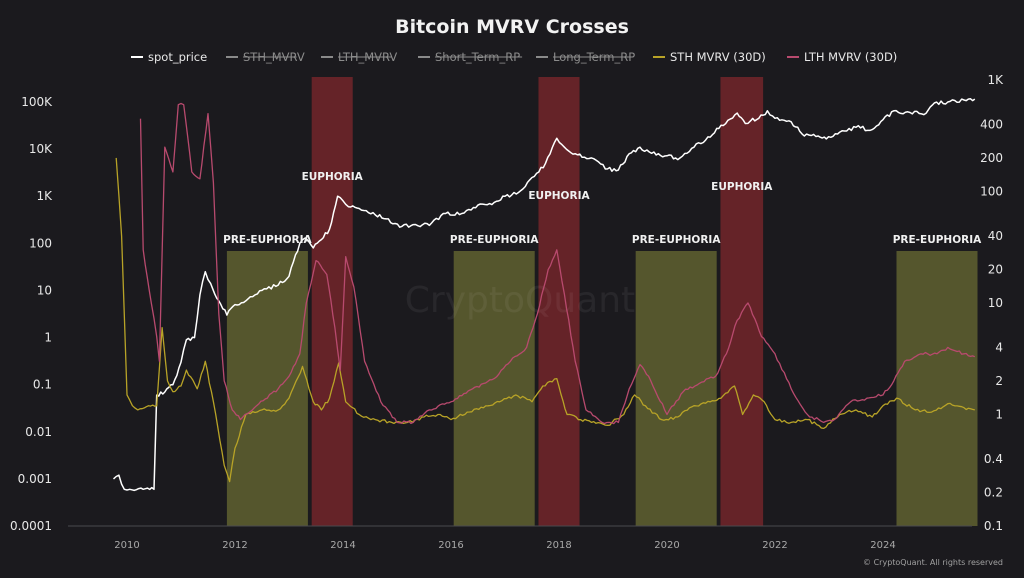 Image resolution: width=1024 pixels, height=578 pixels. Describe the element at coordinates (585, 57) in the screenshot. I see `legend-item-long-term-rp: Long_Term_RP` at that location.